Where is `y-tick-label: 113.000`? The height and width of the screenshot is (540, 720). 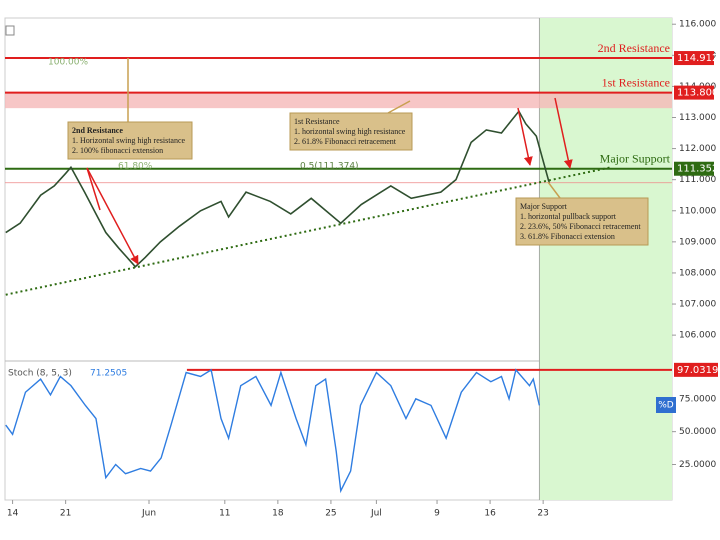
y-tick-label: 113.000 is located at coordinates (697, 118).